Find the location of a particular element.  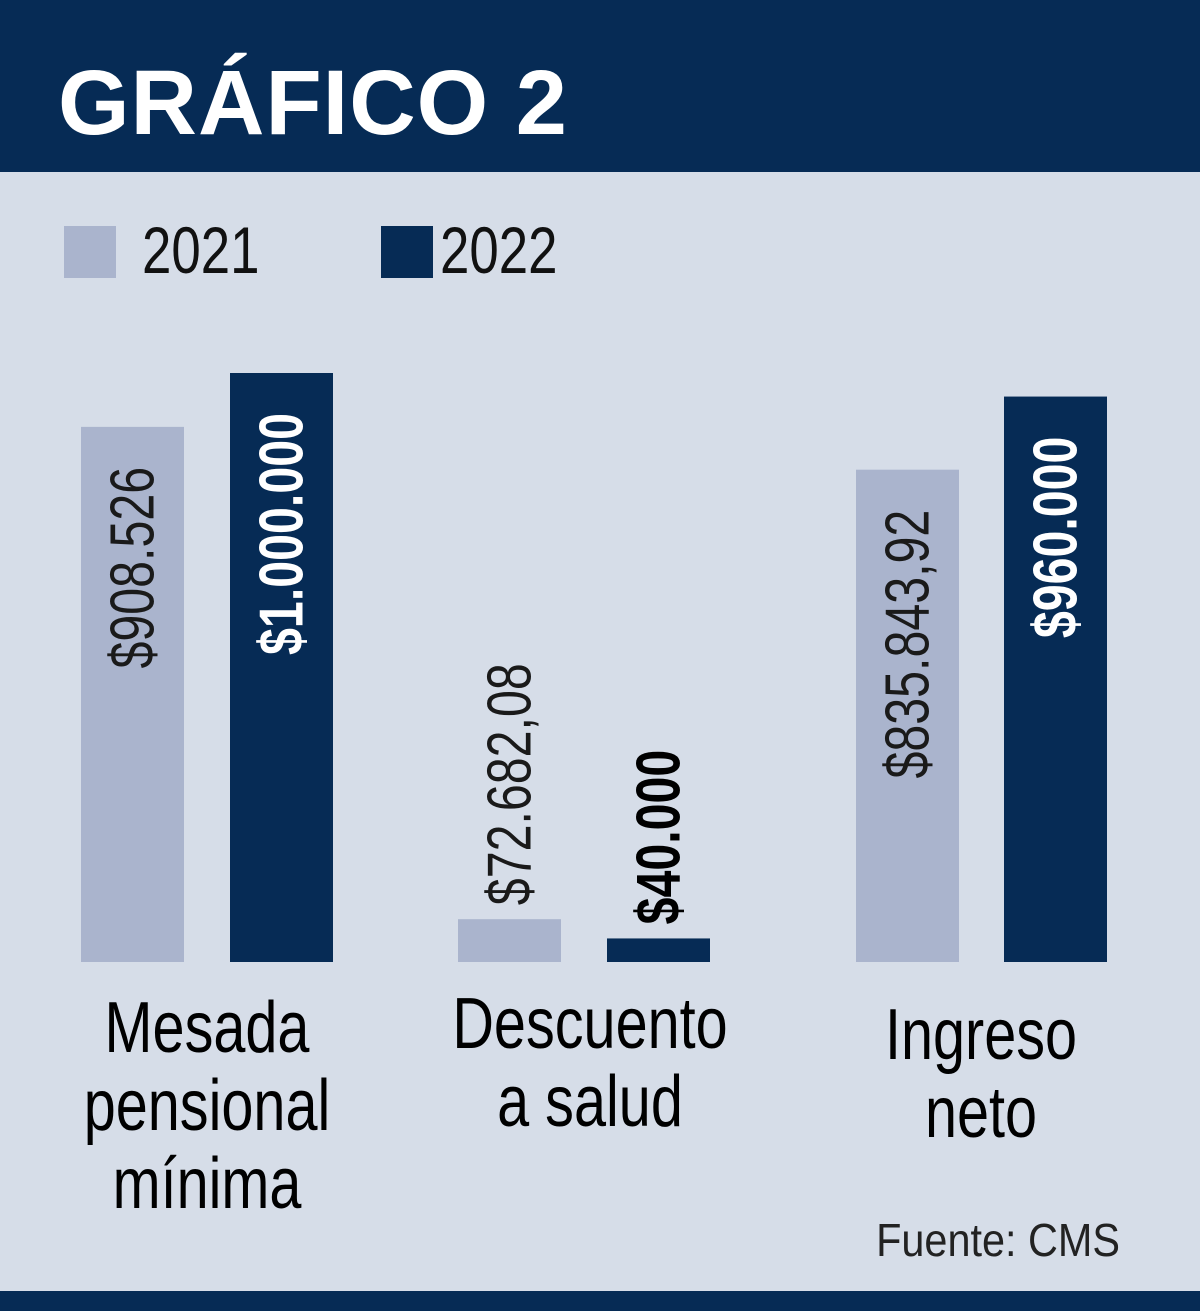

category-label-2-0: Ingreso is located at coordinates (981, 1034).